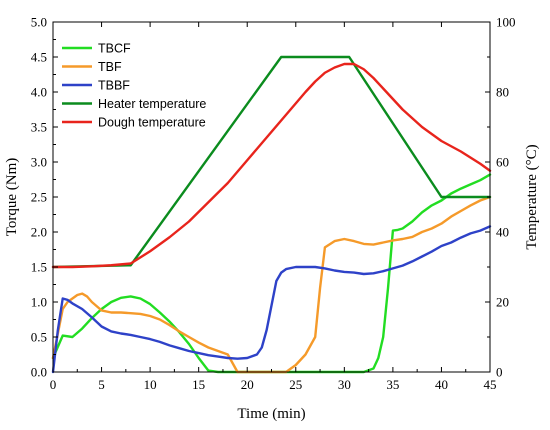 The width and height of the screenshot is (550, 430). Describe the element at coordinates (502, 92) in the screenshot. I see `y-right-tick-label: 80` at that location.